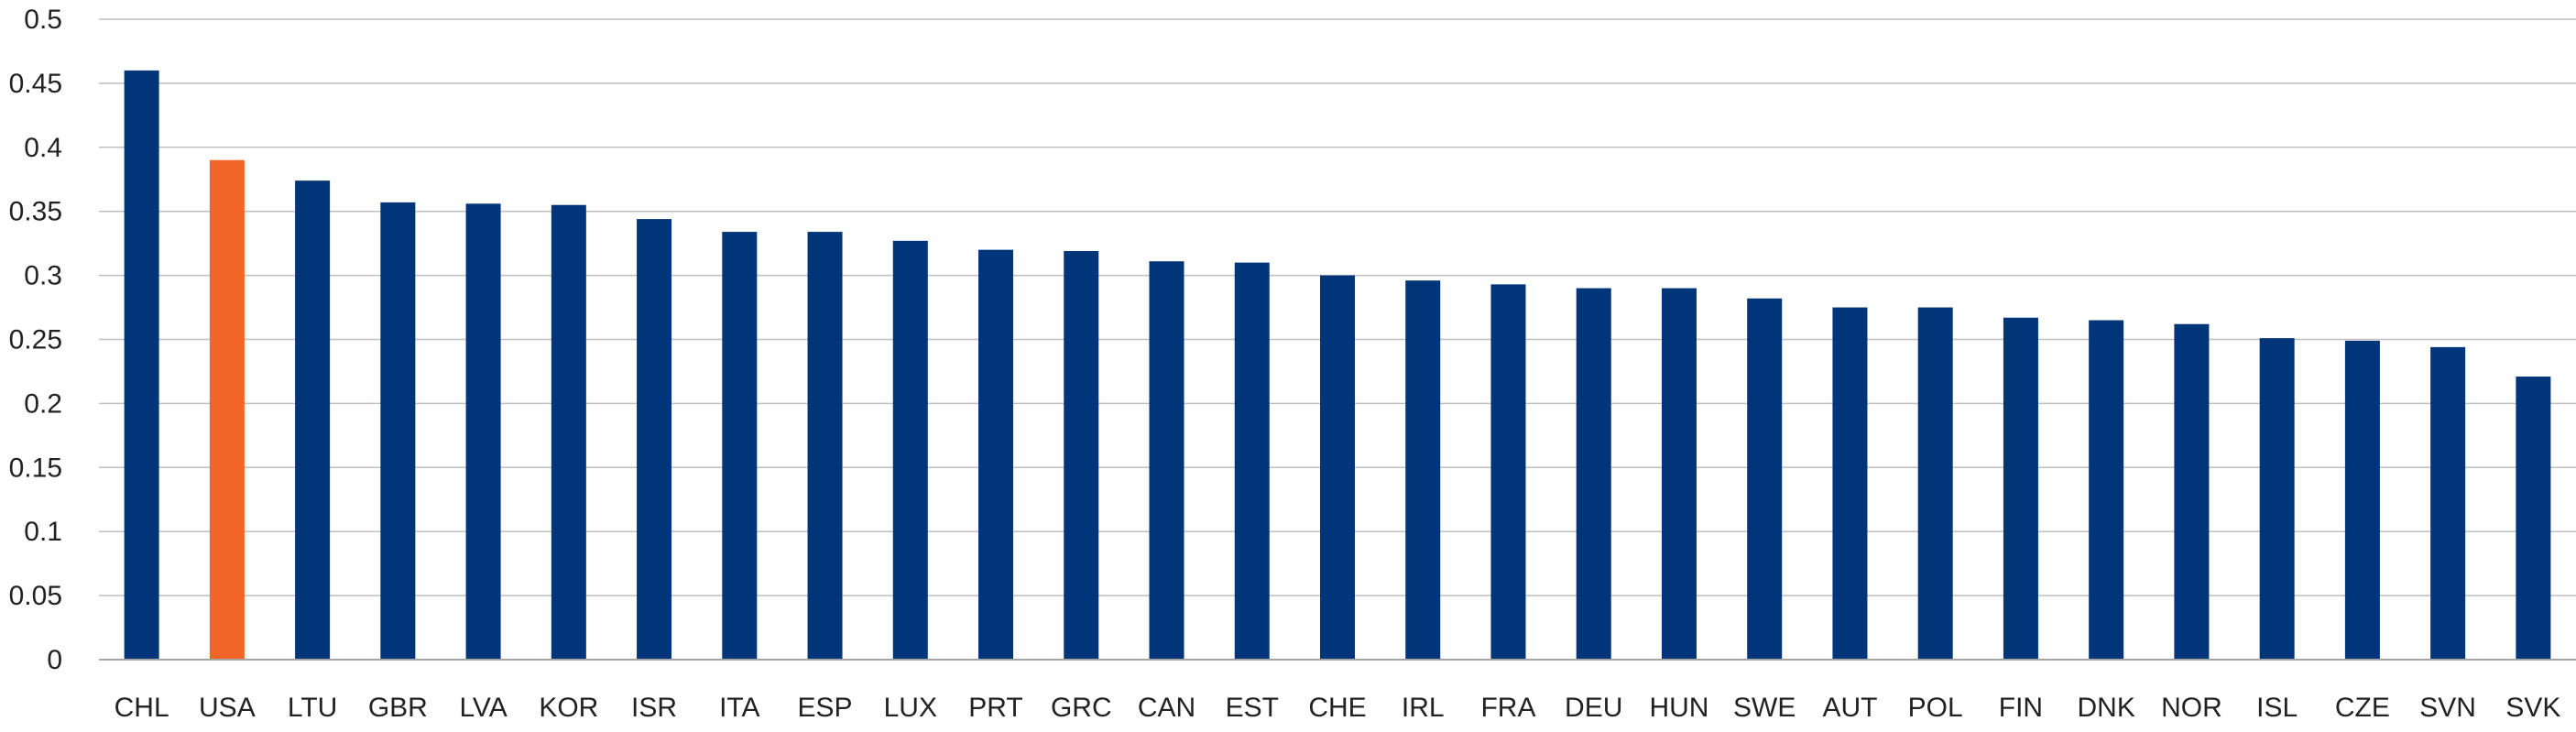 The height and width of the screenshot is (732, 2576). Describe the element at coordinates (1679, 474) in the screenshot. I see `bar-hun` at that location.